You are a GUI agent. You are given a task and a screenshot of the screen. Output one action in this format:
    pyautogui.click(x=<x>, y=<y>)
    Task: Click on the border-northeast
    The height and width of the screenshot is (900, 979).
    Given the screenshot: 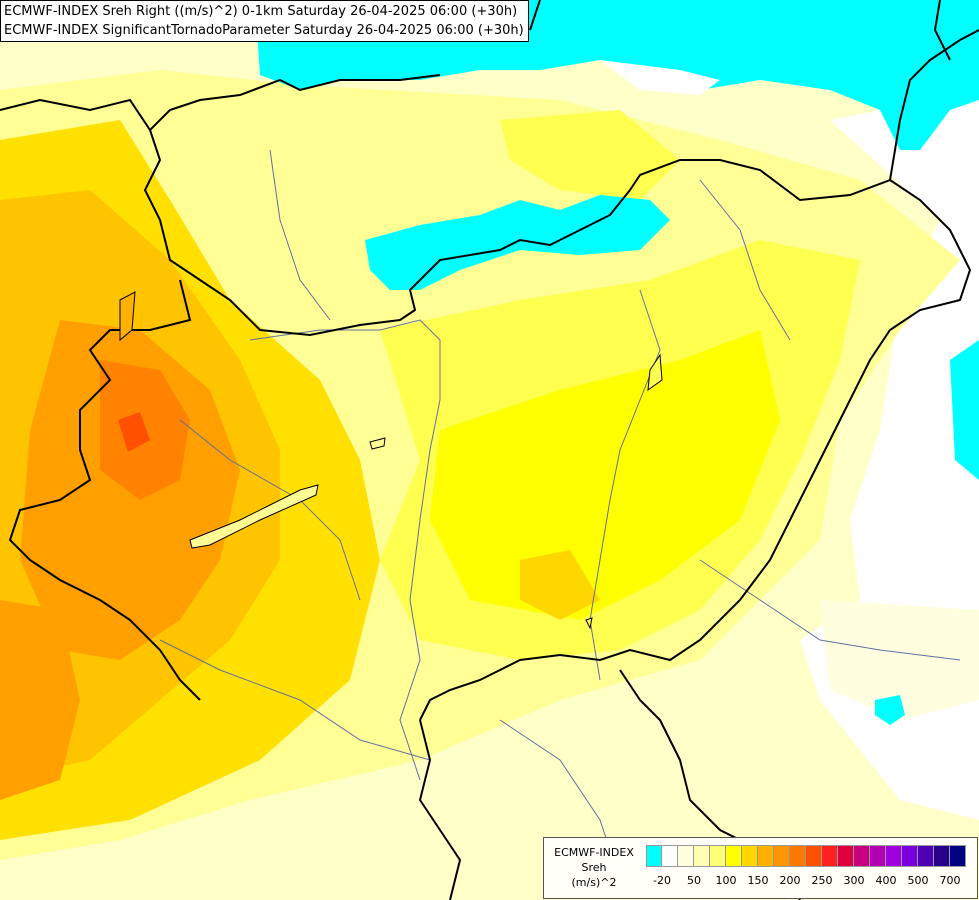 What is the action you would take?
    pyautogui.click(x=934, y=105)
    